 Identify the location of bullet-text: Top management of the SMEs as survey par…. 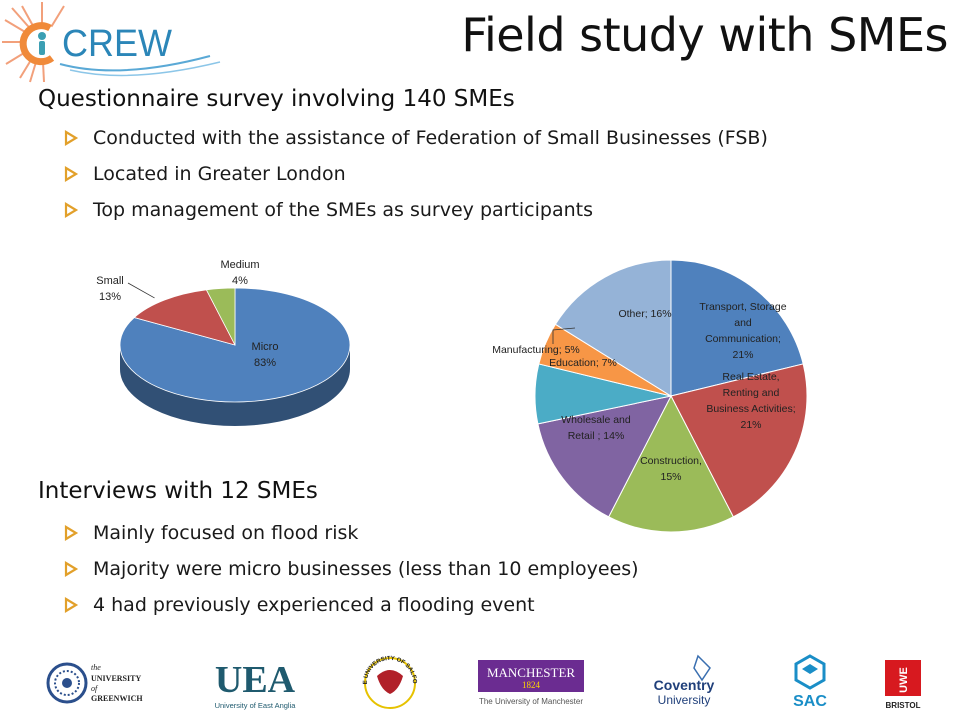
(343, 210).